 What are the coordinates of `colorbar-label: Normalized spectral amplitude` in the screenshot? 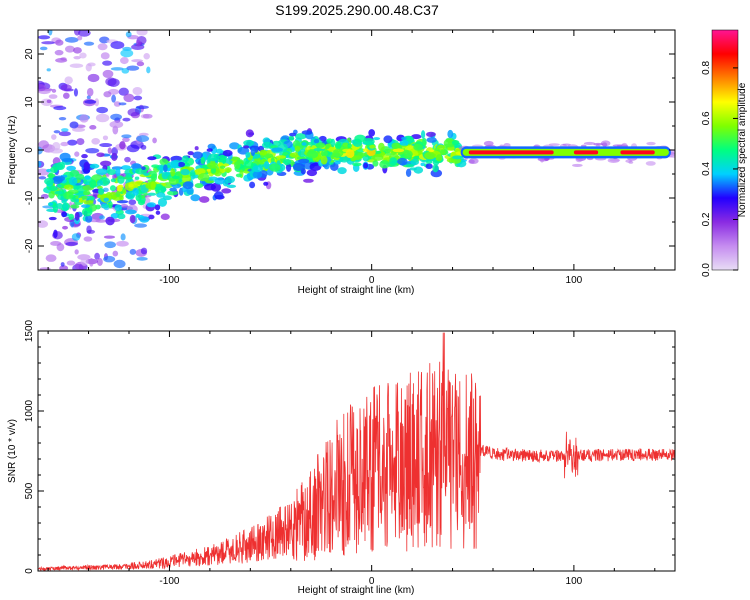 It's located at (742, 149).